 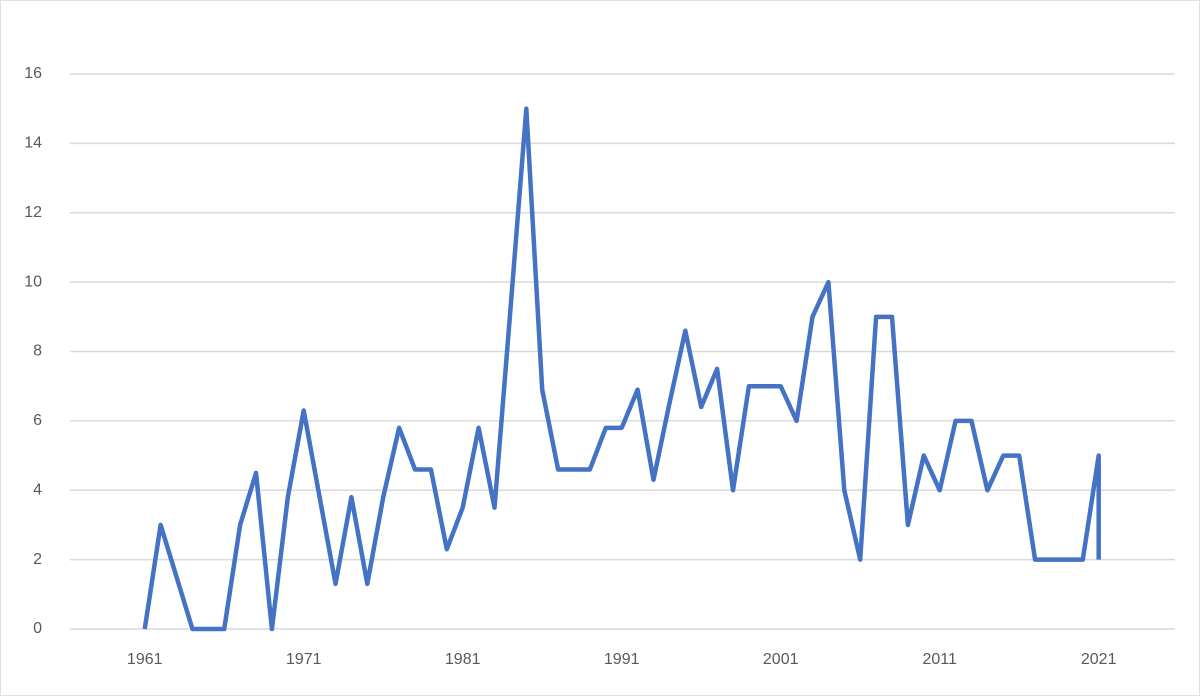 What do you see at coordinates (939, 659) in the screenshot?
I see `x-tick-label: 2011` at bounding box center [939, 659].